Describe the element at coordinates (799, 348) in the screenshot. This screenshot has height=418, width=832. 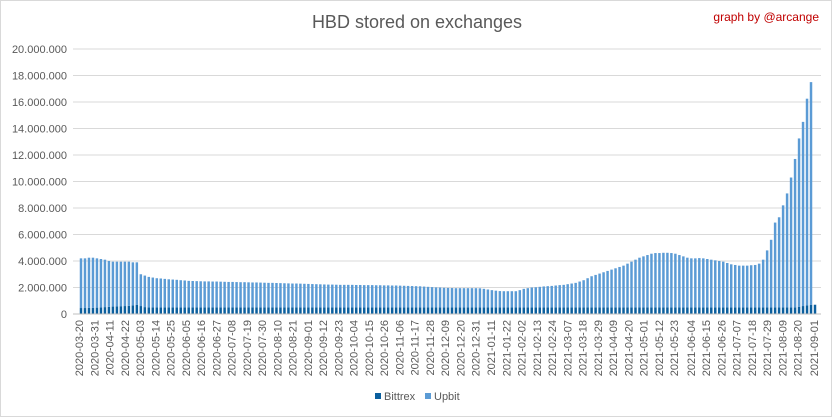
I see `x-tick-label: 2021-08-20` at that location.